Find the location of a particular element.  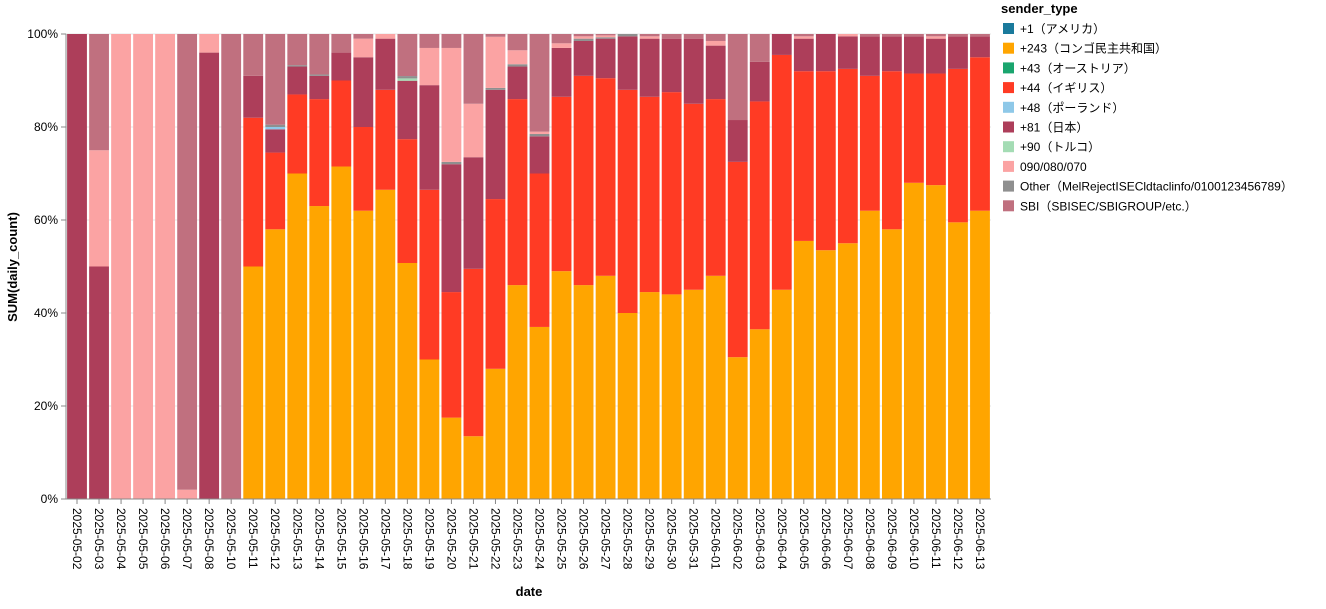

x-tick-label: 2025-05-28 is located at coordinates (628, 539).